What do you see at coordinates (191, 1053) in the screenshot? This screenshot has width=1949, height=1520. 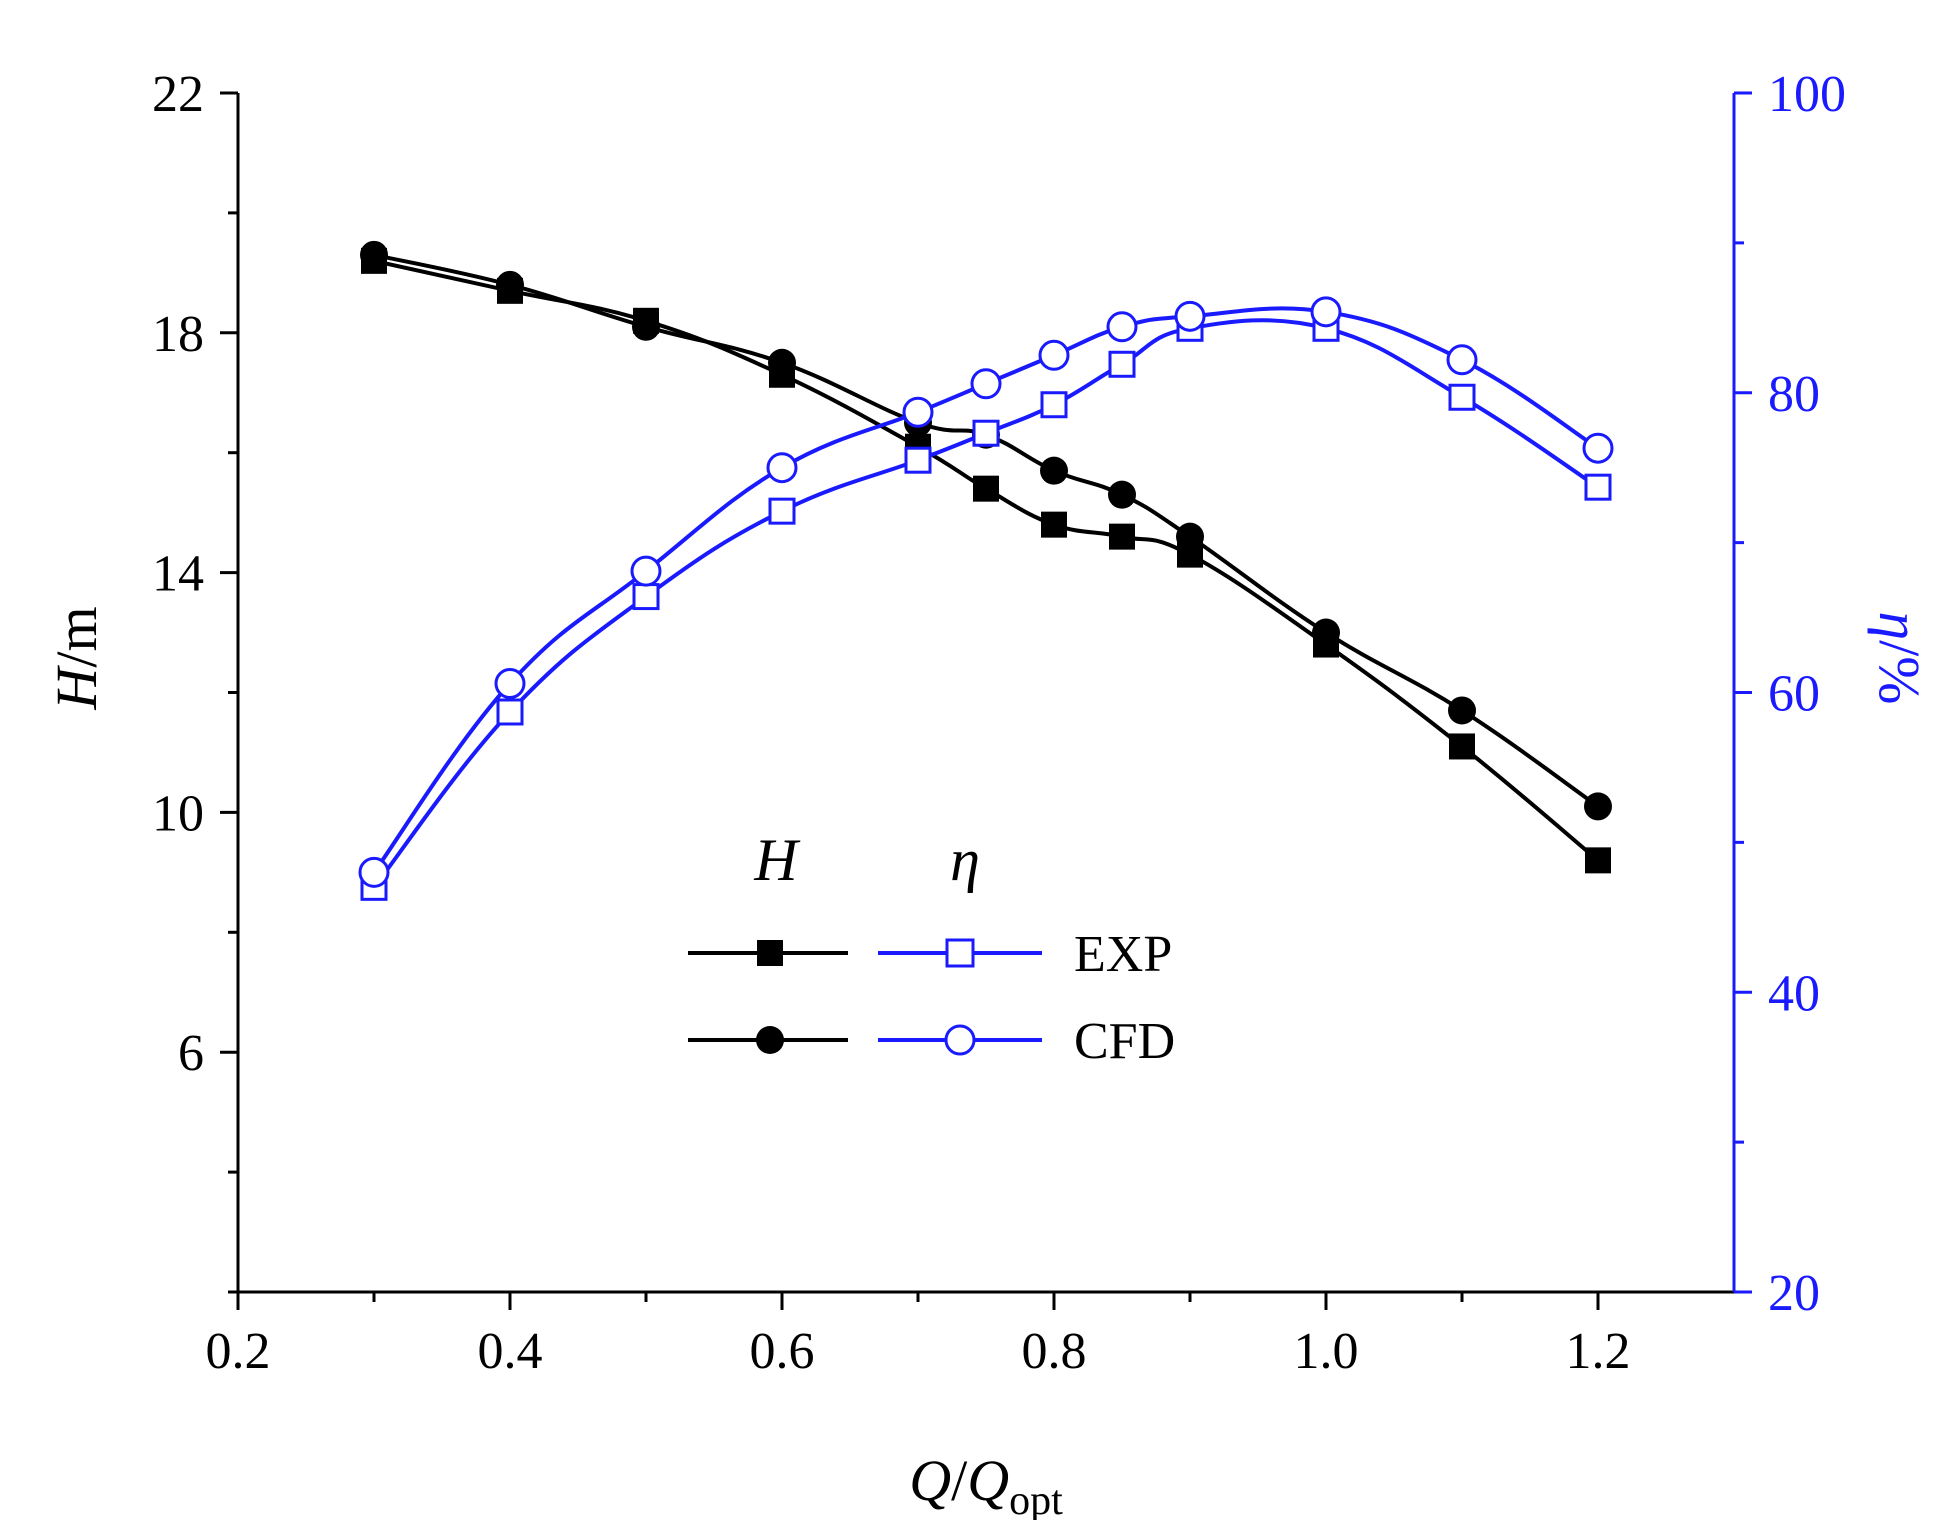 I see `y-left-tick-label: 6` at bounding box center [191, 1053].